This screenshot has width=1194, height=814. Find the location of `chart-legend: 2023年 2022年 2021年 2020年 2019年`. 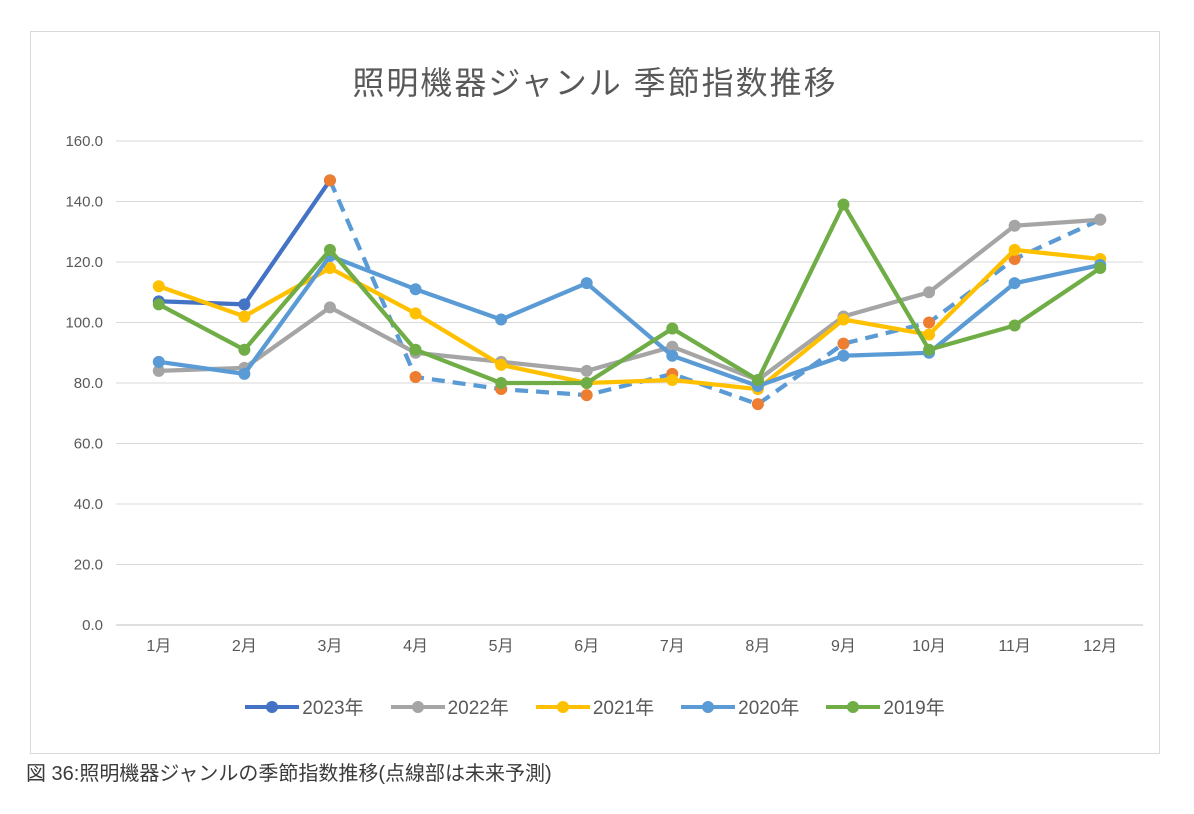

chart-legend: 2023年 2022年 2021年 2020年 2019年 is located at coordinates (595, 706).